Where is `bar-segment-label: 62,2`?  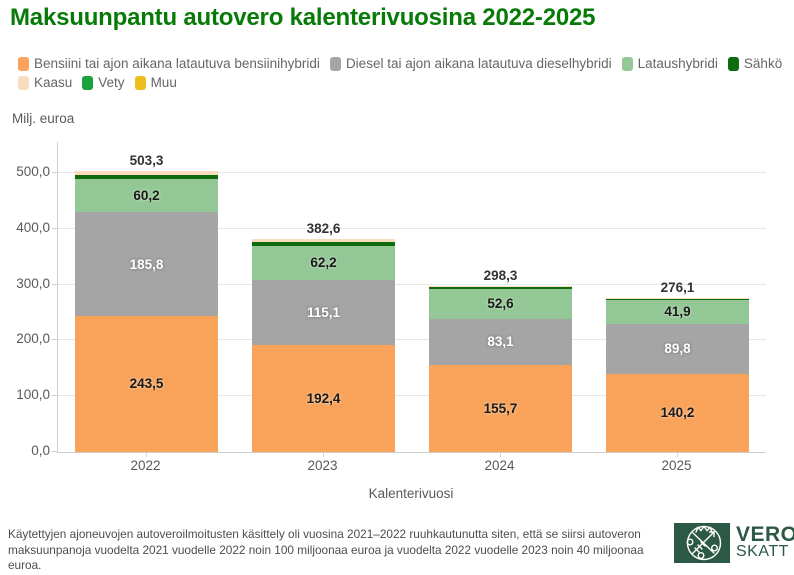
bar-segment-label: 62,2 is located at coordinates (323, 263).